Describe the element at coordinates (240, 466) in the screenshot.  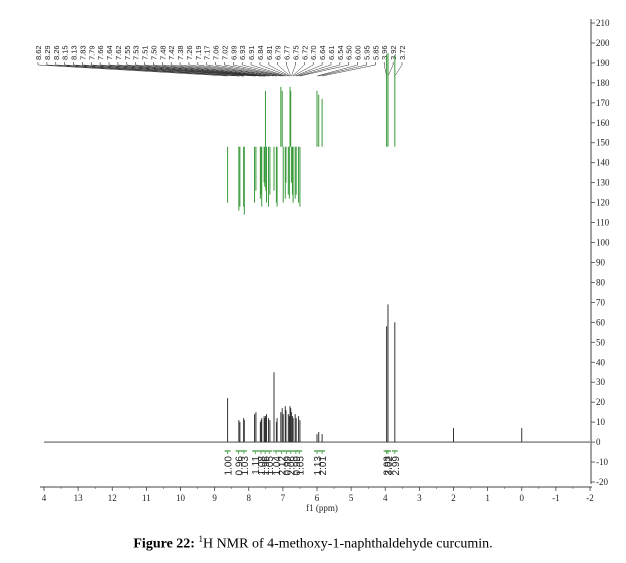
I see `integral-label: 0.96` at that location.